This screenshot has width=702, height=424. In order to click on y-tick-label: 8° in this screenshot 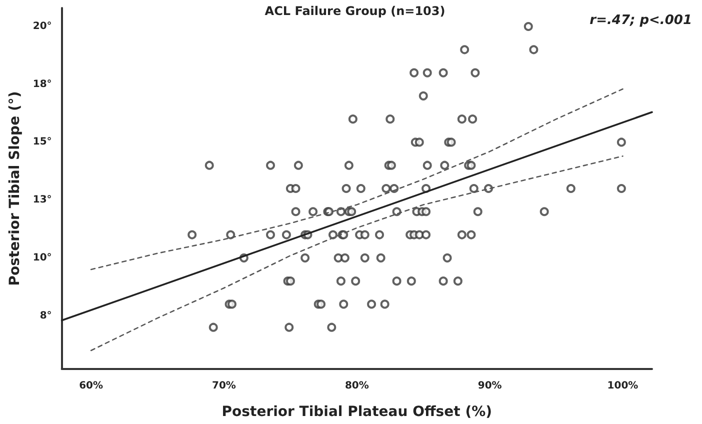, I will do `click(46, 316)`.